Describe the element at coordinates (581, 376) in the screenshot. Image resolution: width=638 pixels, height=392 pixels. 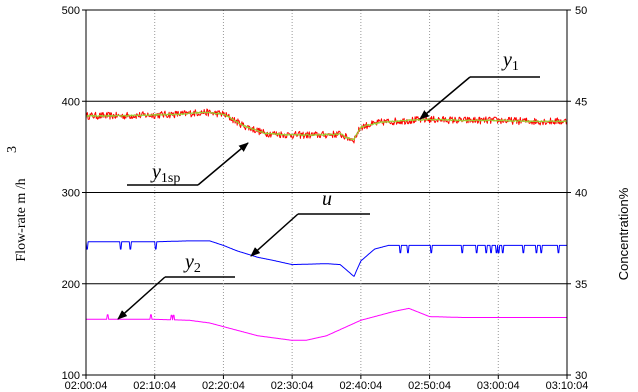
I see `y-right-tick-label: 30` at that location.